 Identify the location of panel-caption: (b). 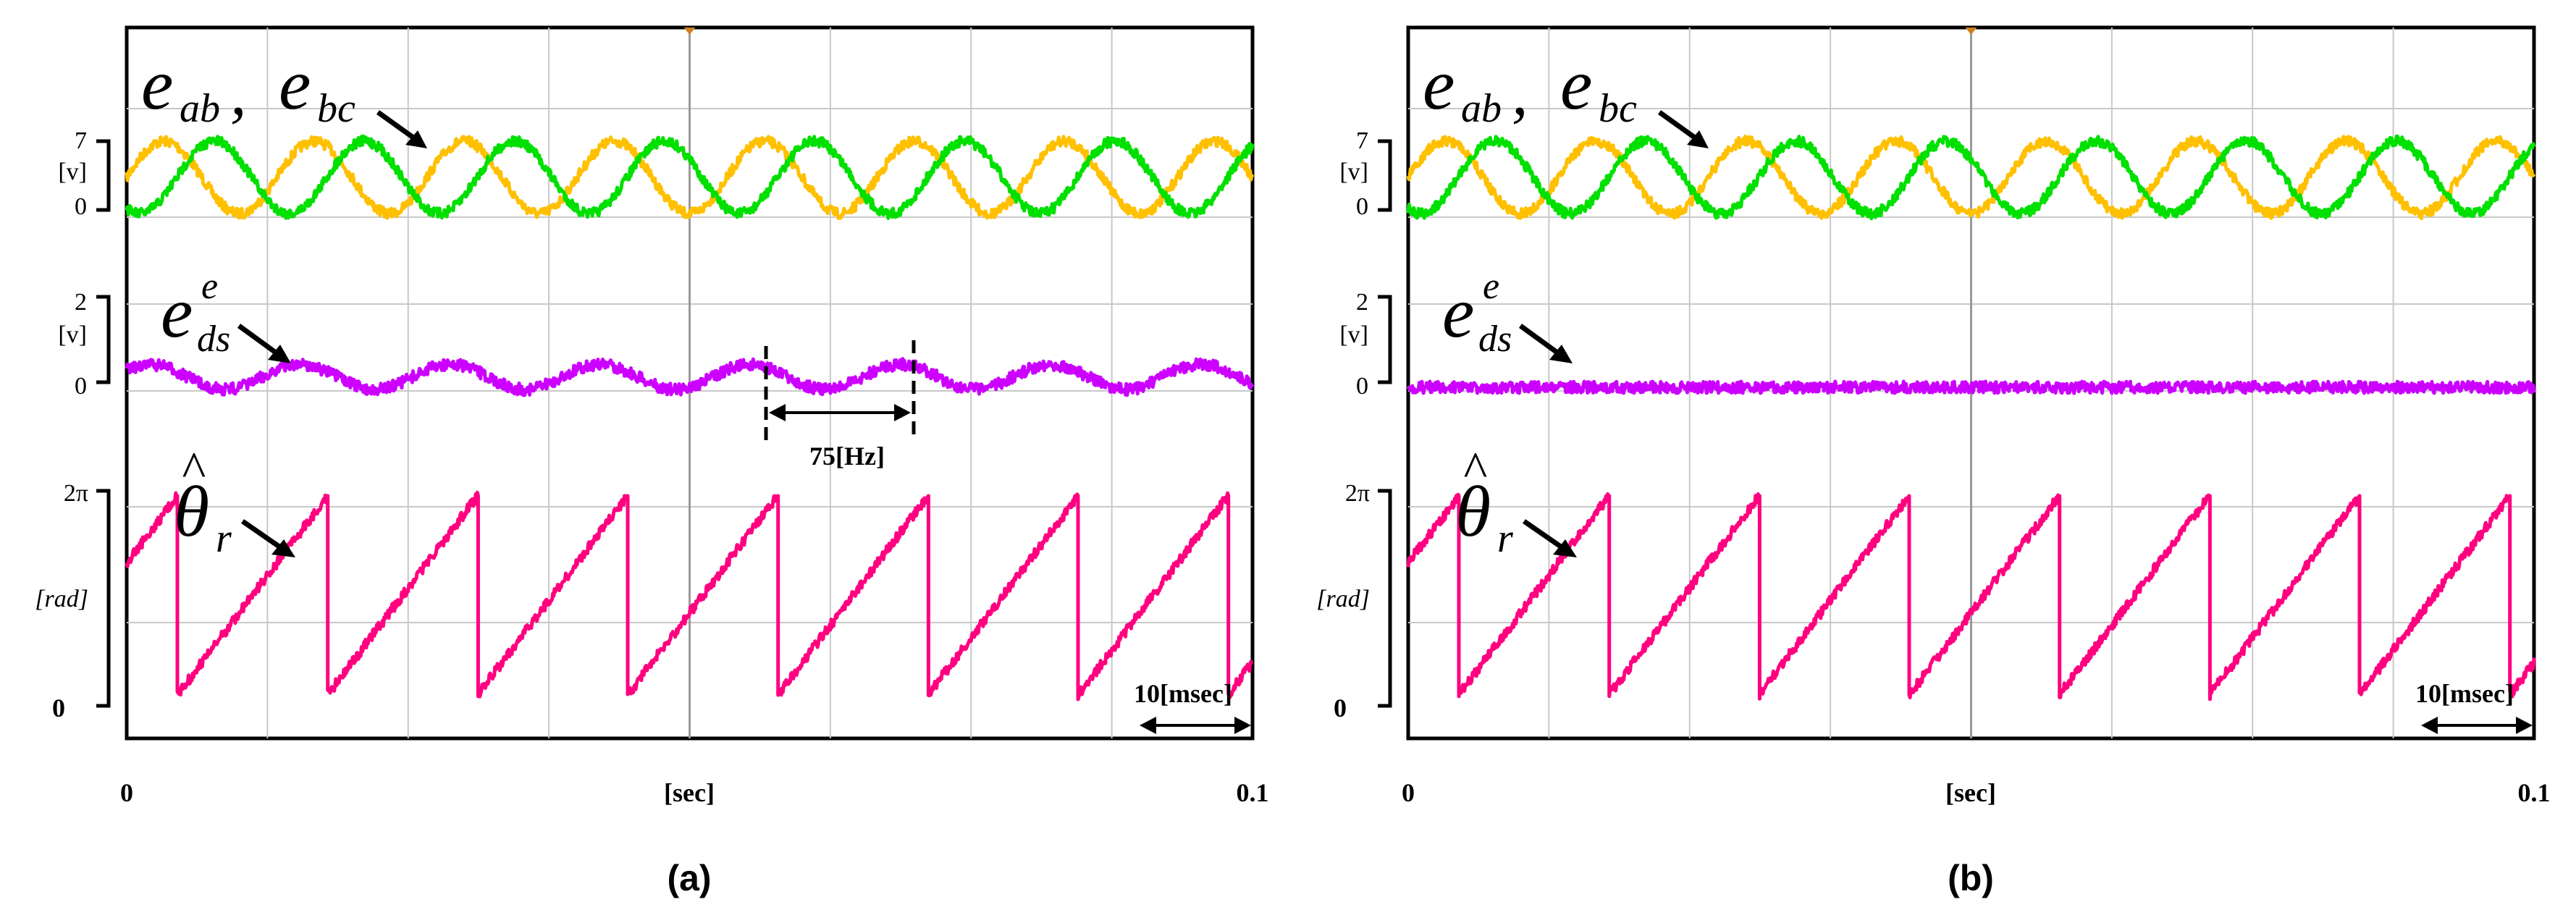
(1971, 878).